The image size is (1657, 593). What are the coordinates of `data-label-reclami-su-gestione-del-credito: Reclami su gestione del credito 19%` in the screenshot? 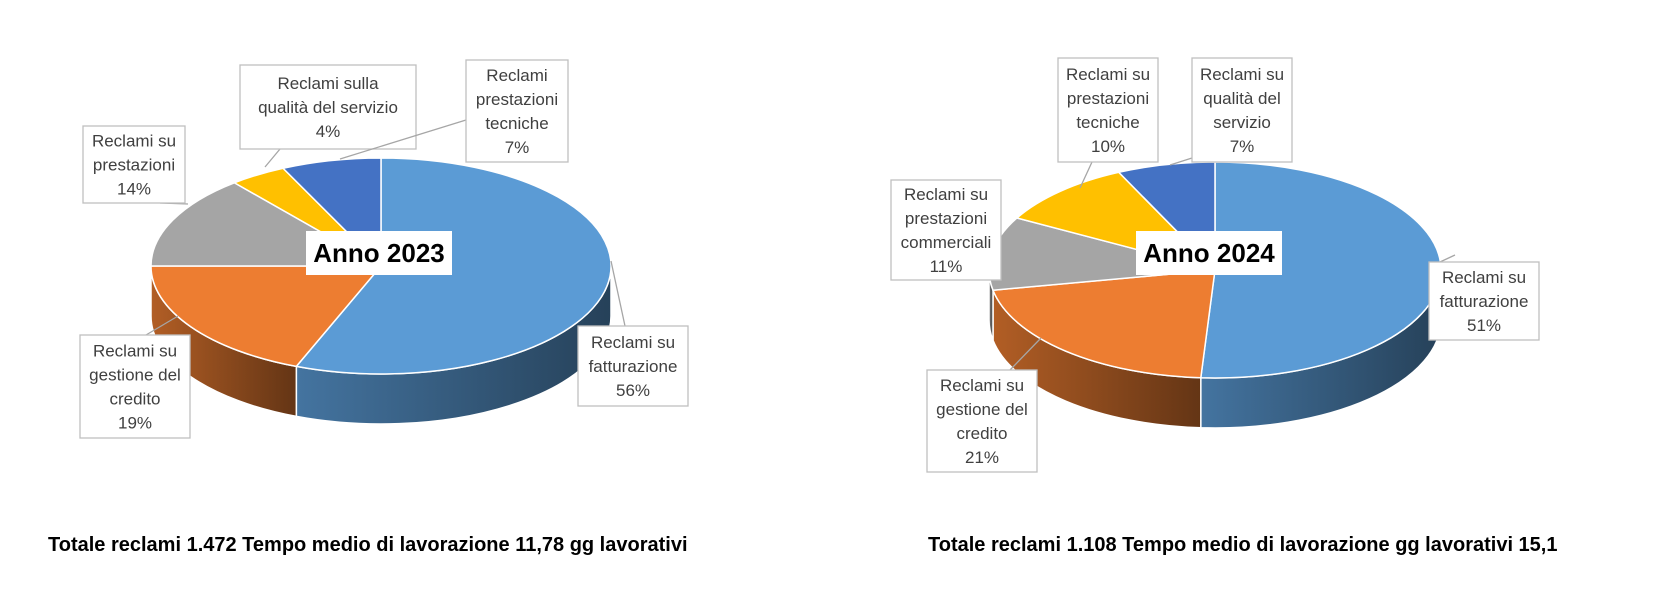 It's located at (135, 377).